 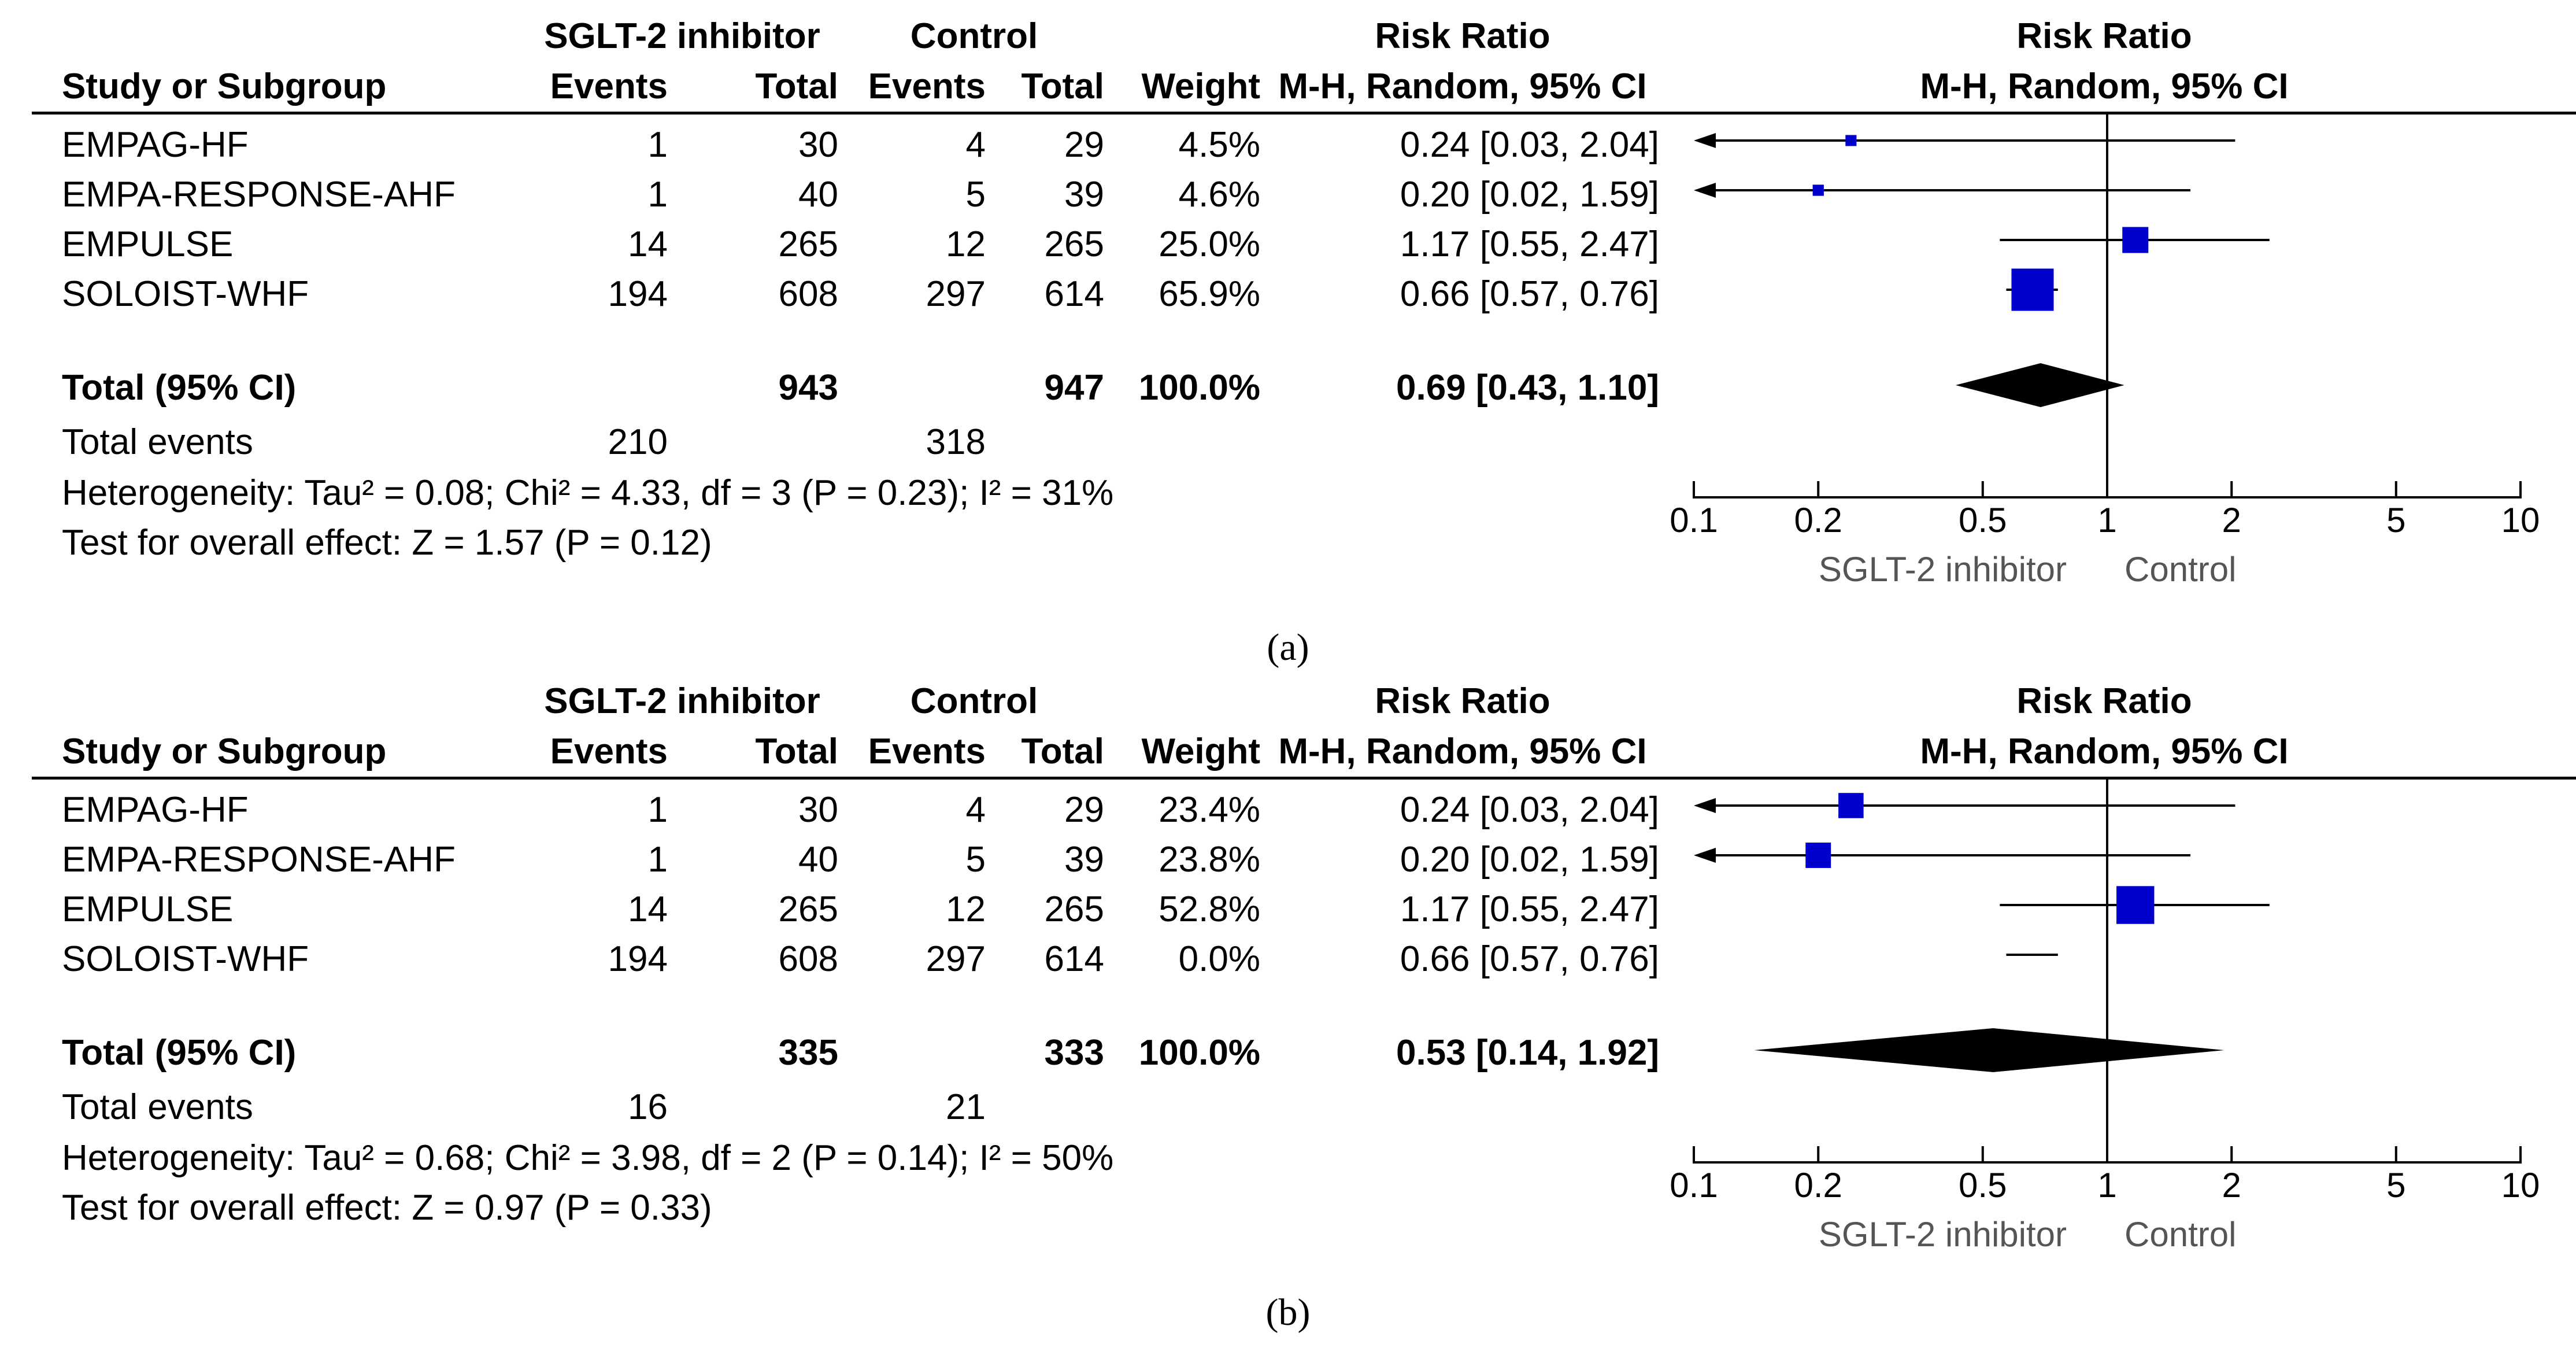 What do you see at coordinates (1529, 909) in the screenshot?
I see `ci-text: 1.17 [0.55, 2.47]` at bounding box center [1529, 909].